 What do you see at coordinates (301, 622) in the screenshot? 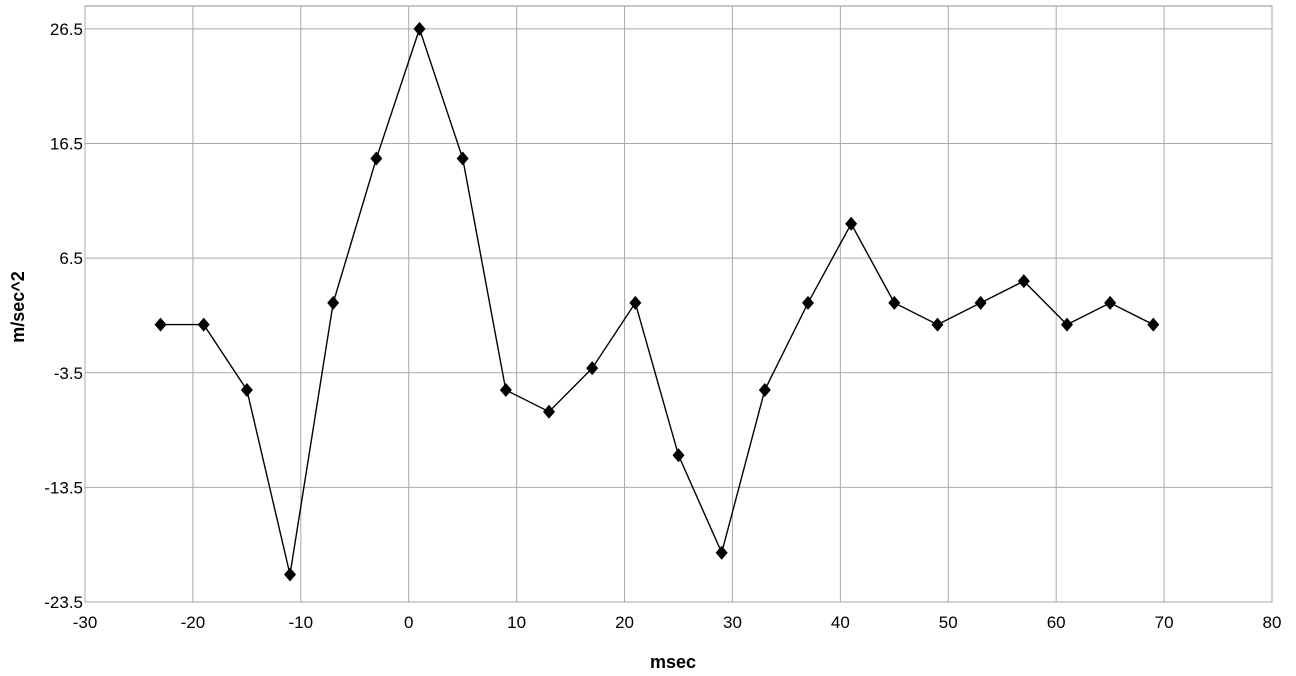
I see `x-tick-label: -10` at bounding box center [301, 622].